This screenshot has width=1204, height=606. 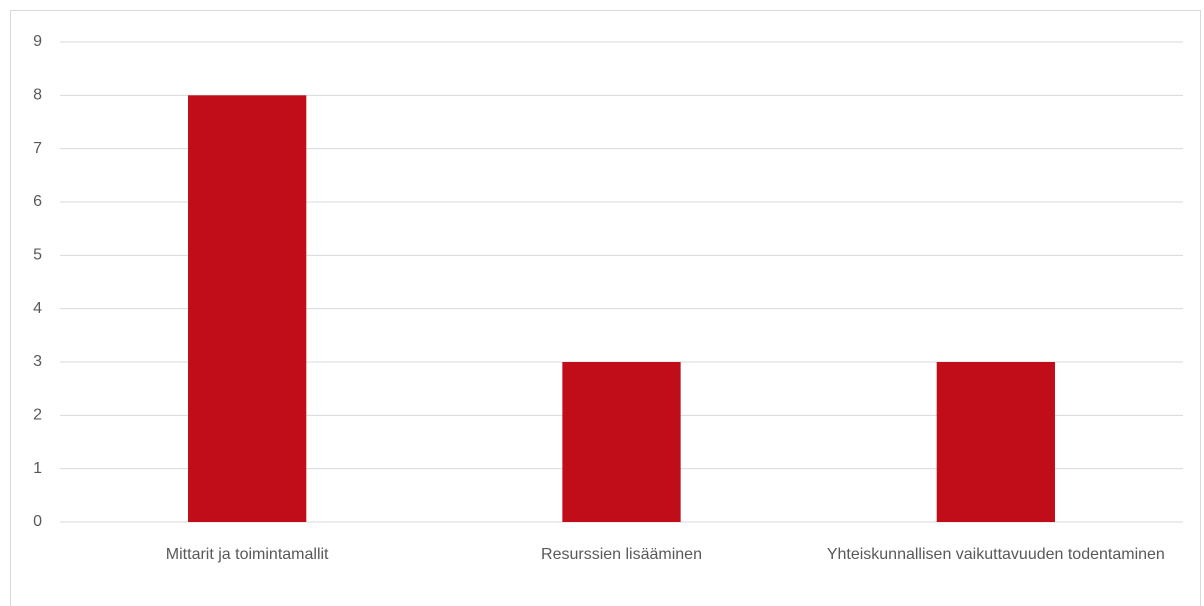 I want to click on y-tick-label: 2, so click(x=37, y=415).